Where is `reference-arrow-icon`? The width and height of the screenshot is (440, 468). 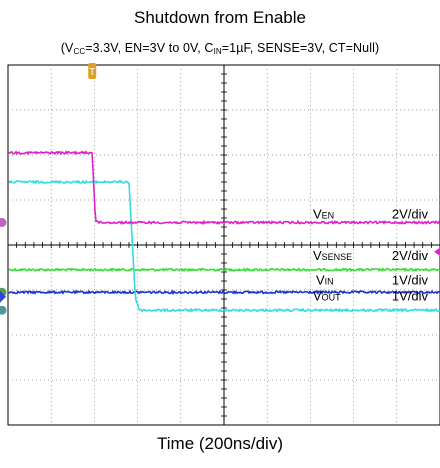
reference-arrow-icon is located at coordinates (3, 296).